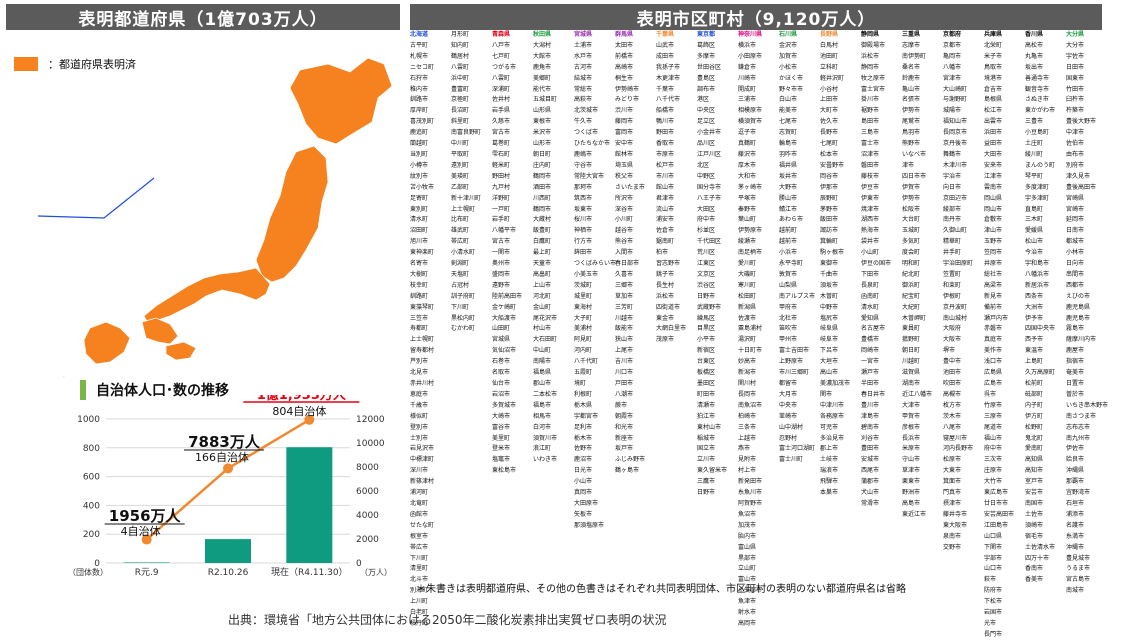  What do you see at coordinates (706, 340) in the screenshot?
I see `municipality-name: 小平市` at bounding box center [706, 340].